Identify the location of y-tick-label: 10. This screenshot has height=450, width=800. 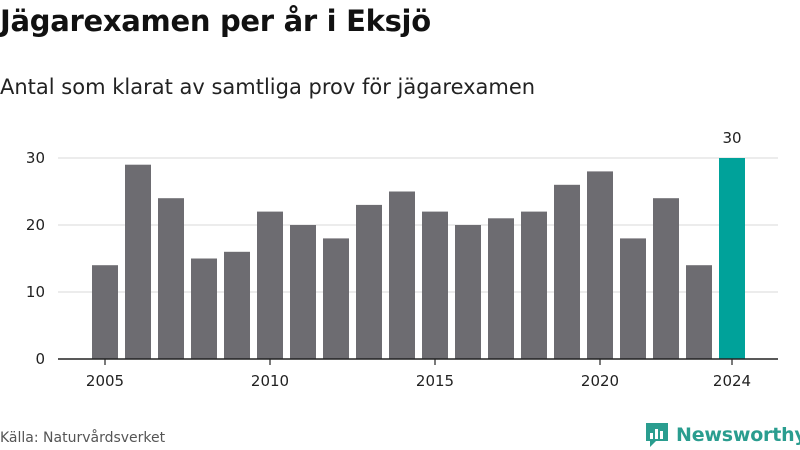
(35, 292).